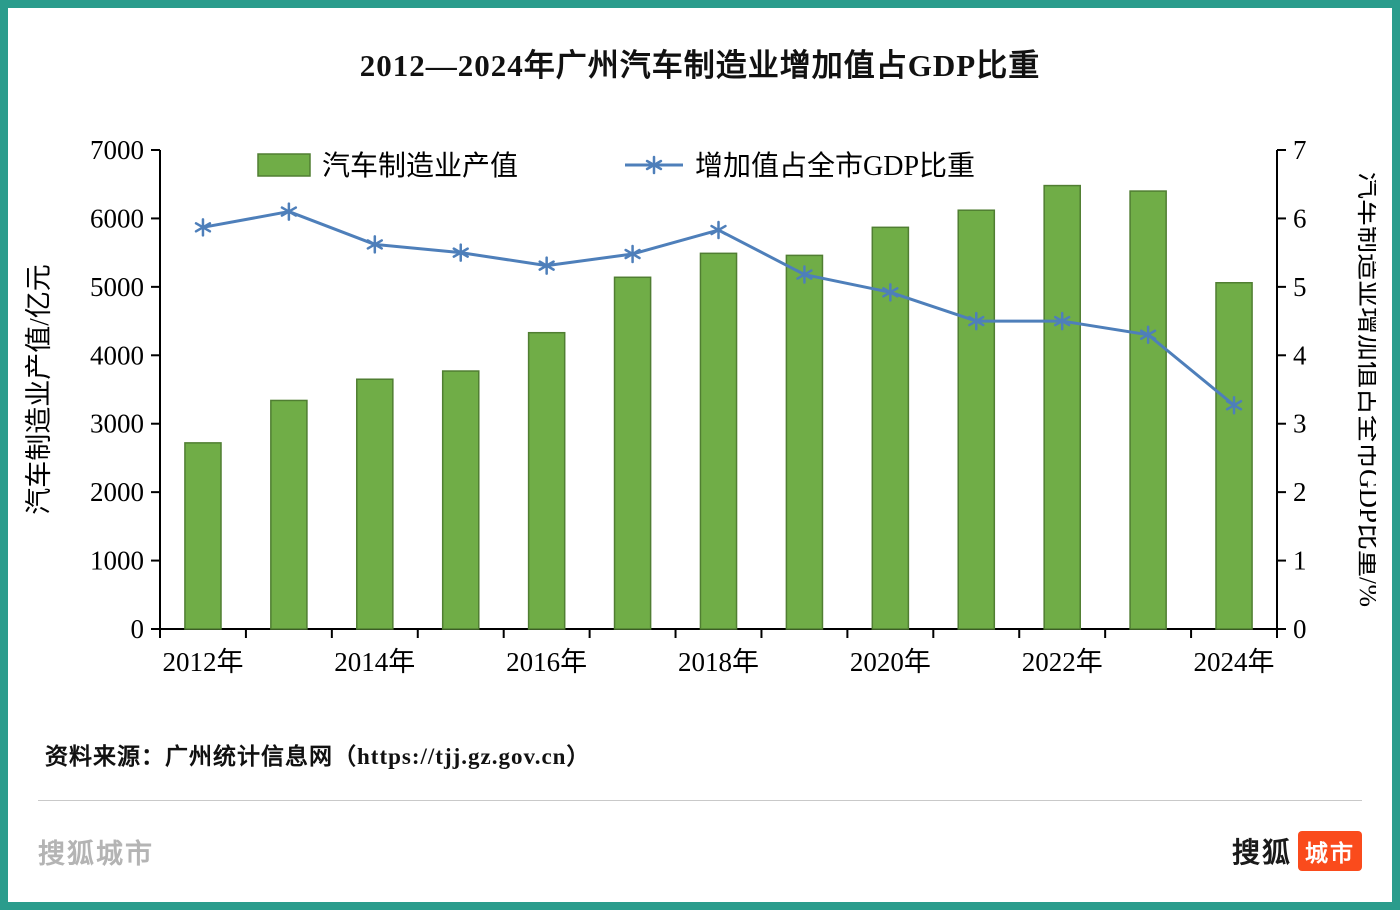 Image resolution: width=1400 pixels, height=910 pixels. Describe the element at coordinates (718, 662) in the screenshot. I see `svg-text: 2018年` at that location.